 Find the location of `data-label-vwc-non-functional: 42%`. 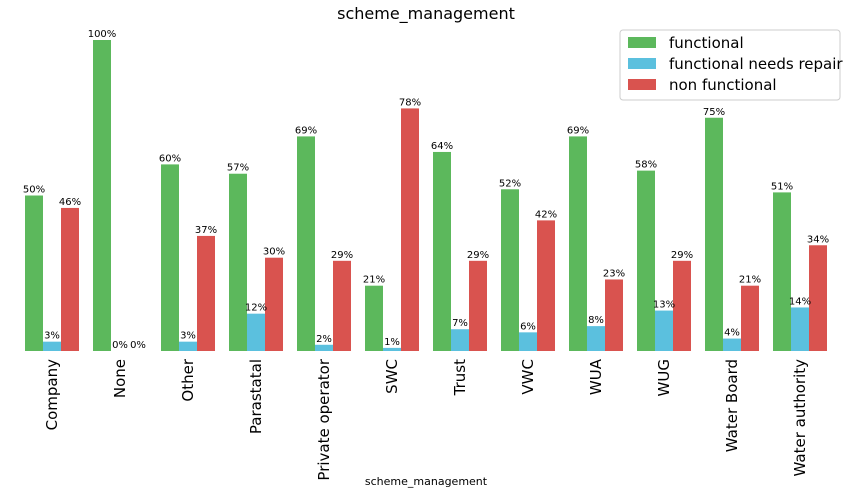

data-label-vwc-non-functional: 42% is located at coordinates (546, 214).